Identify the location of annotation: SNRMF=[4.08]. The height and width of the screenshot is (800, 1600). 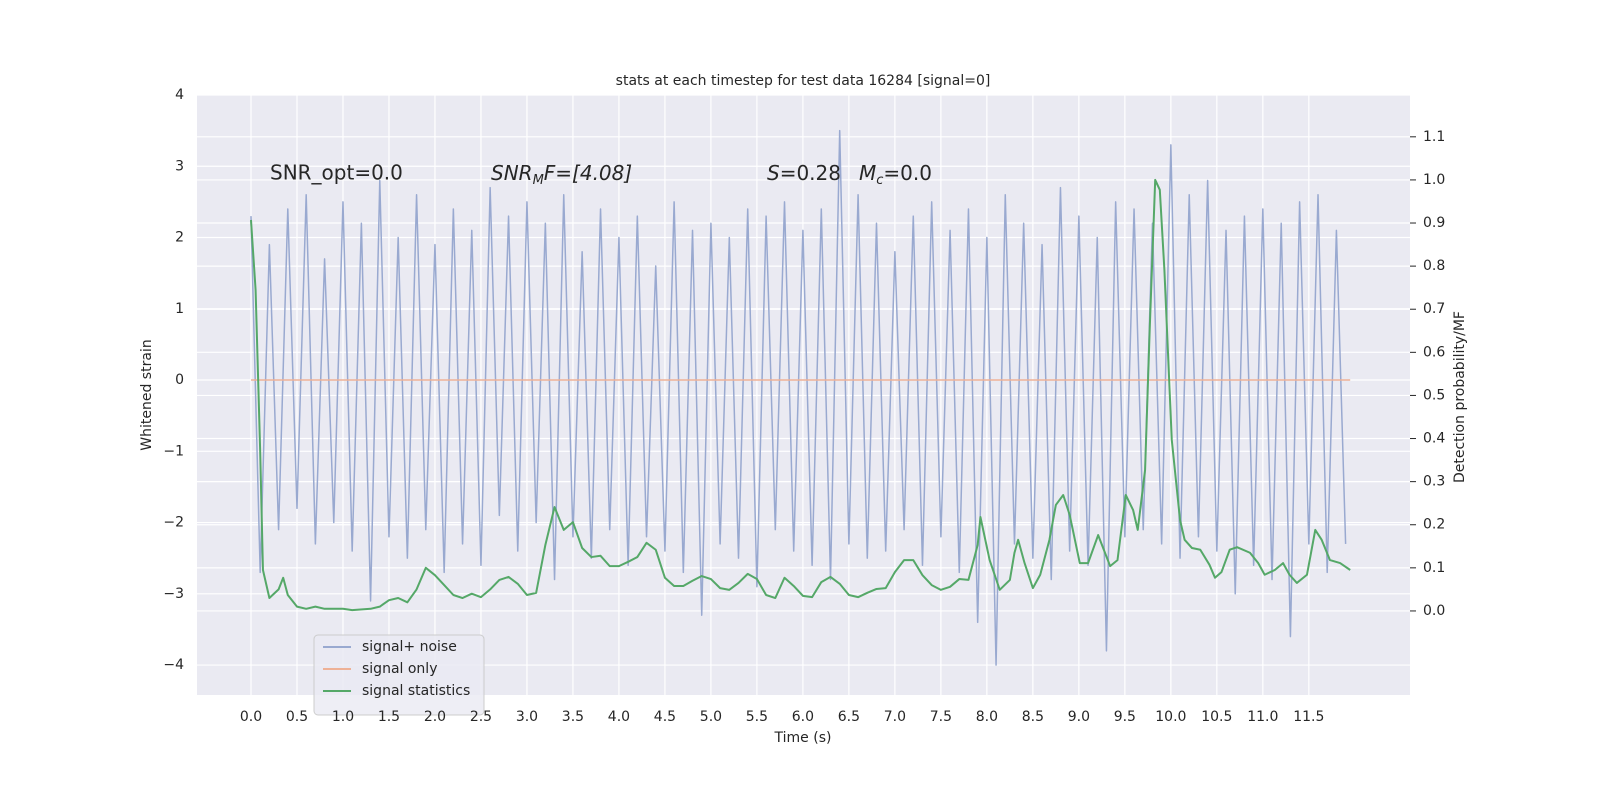
(561, 174).